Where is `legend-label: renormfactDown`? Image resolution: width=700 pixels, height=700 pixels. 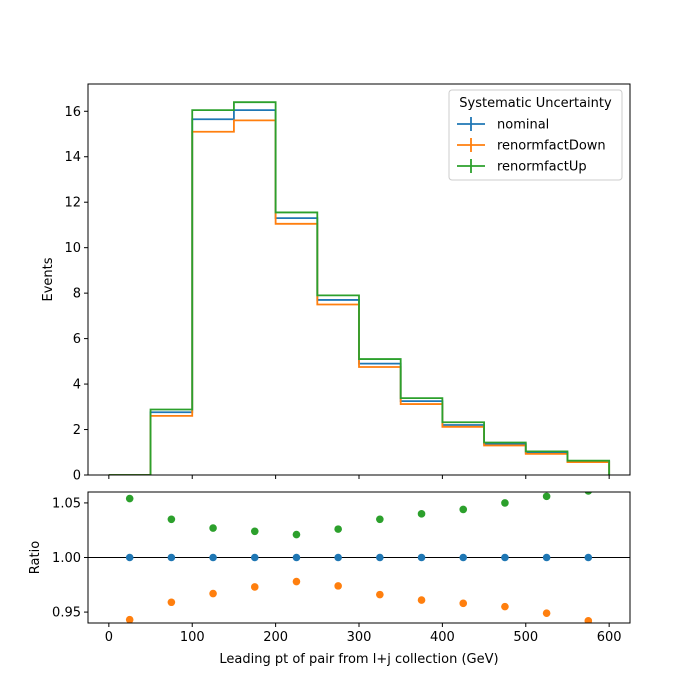 legend-label: renormfactDown is located at coordinates (551, 146).